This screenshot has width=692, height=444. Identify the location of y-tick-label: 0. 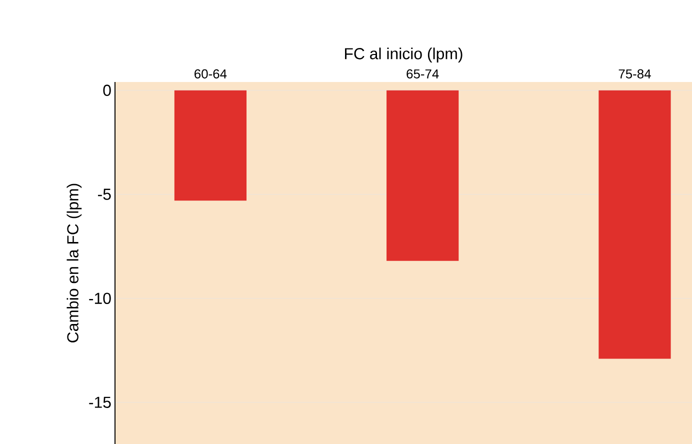
(107, 90).